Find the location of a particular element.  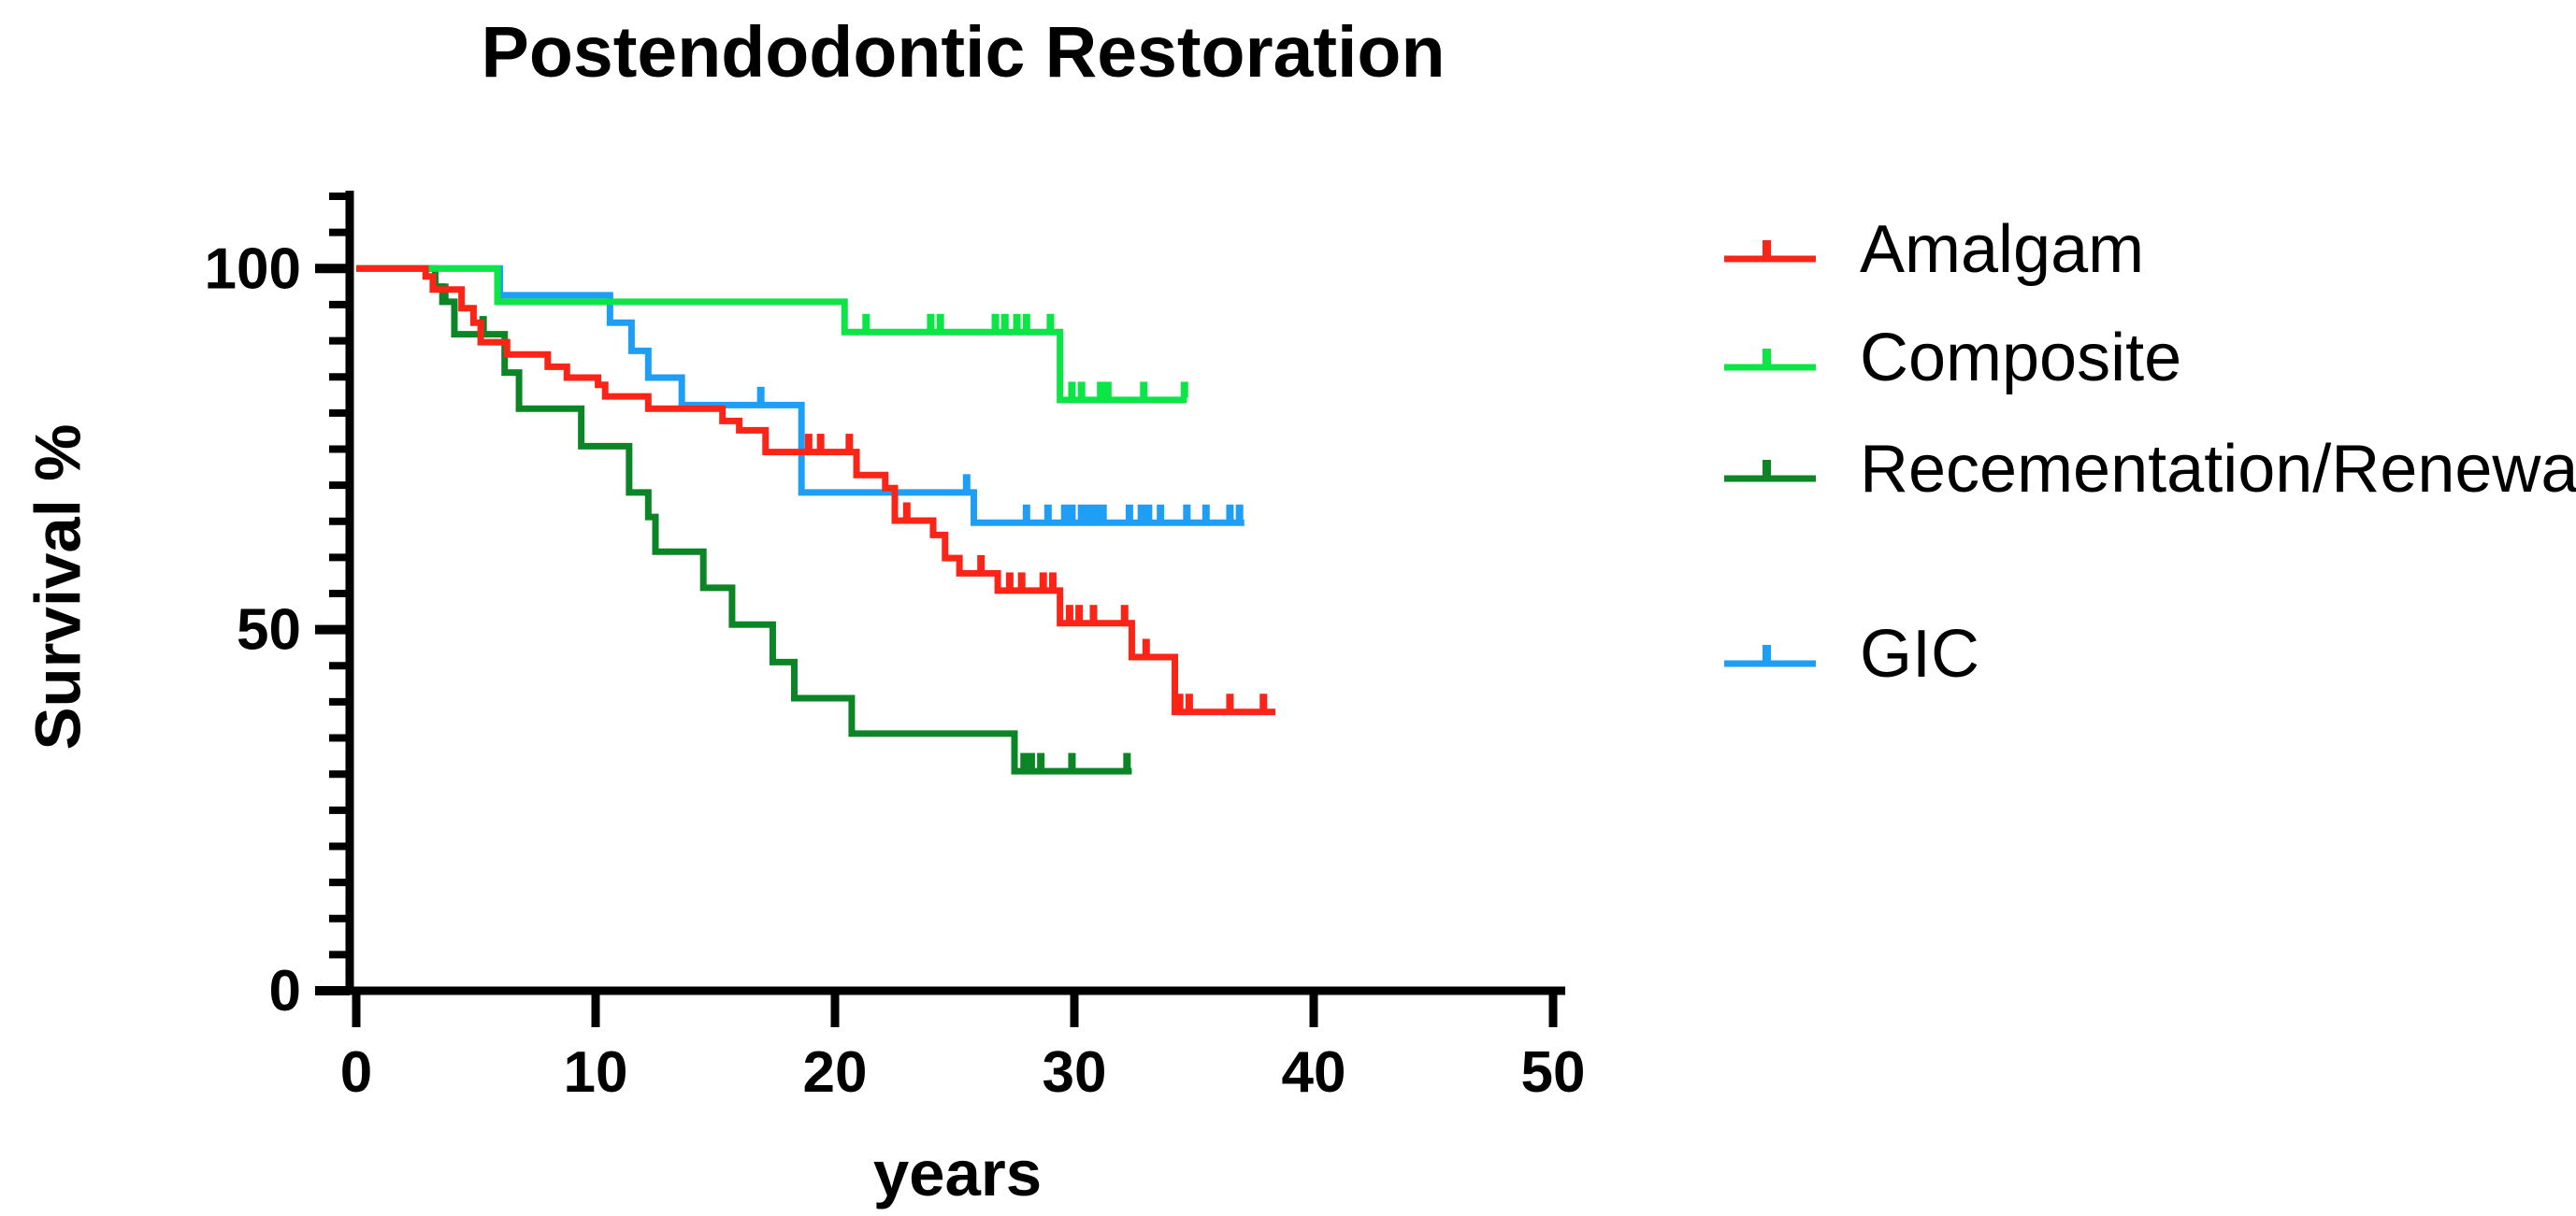

survival-curve-gic is located at coordinates (801, 395).